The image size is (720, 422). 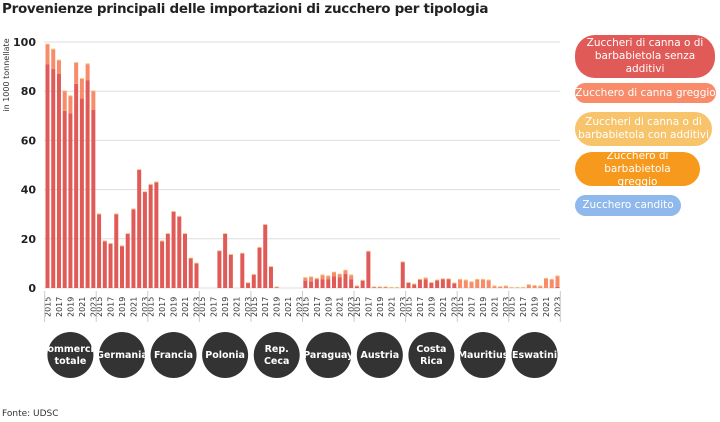 What do you see at coordinates (225, 260) in the screenshot?
I see `bar-polonia-2019` at bounding box center [225, 260].